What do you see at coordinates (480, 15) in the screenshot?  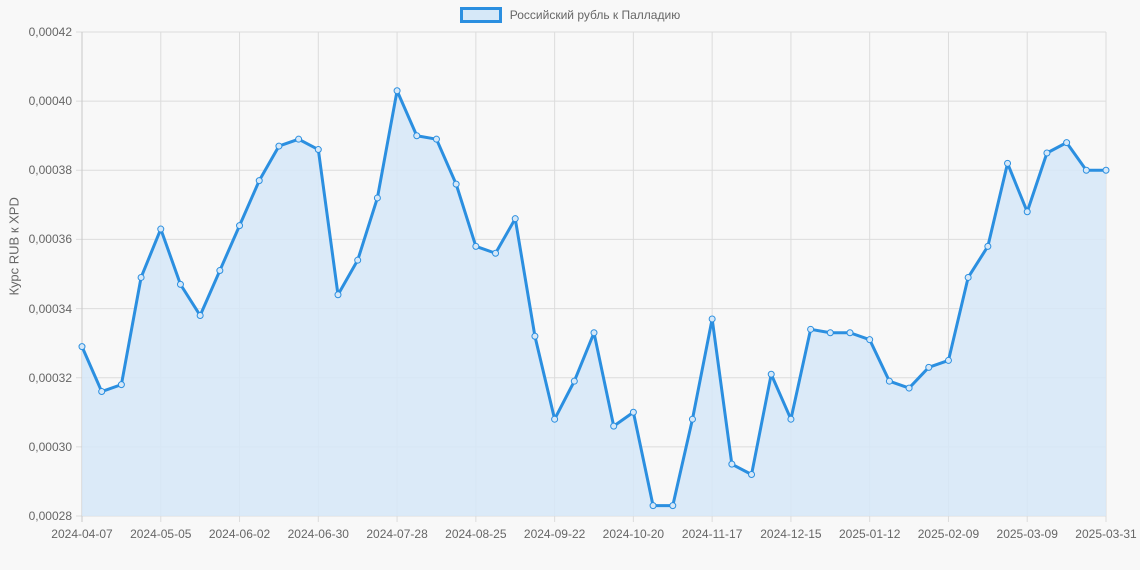 I see `legend-swatch` at bounding box center [480, 15].